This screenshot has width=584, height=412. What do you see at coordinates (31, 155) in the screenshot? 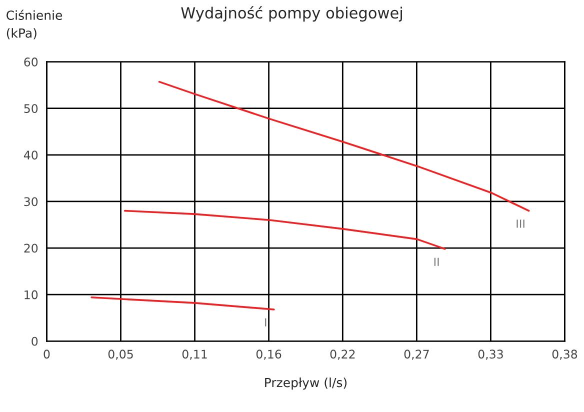
I see `y-tick-label: 40` at bounding box center [31, 155].